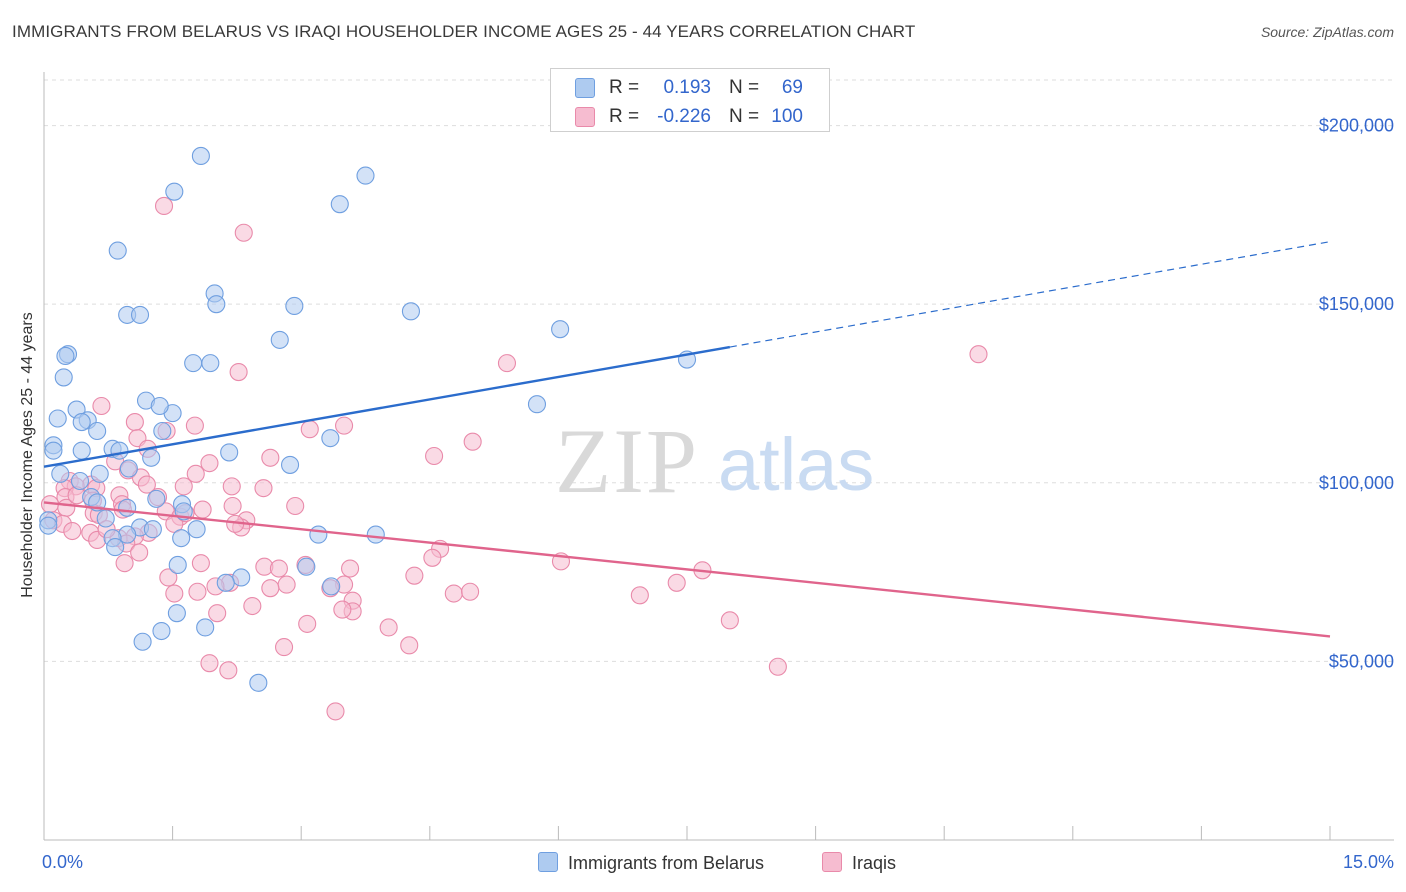  I want to click on n-value: 100, so click(787, 116).